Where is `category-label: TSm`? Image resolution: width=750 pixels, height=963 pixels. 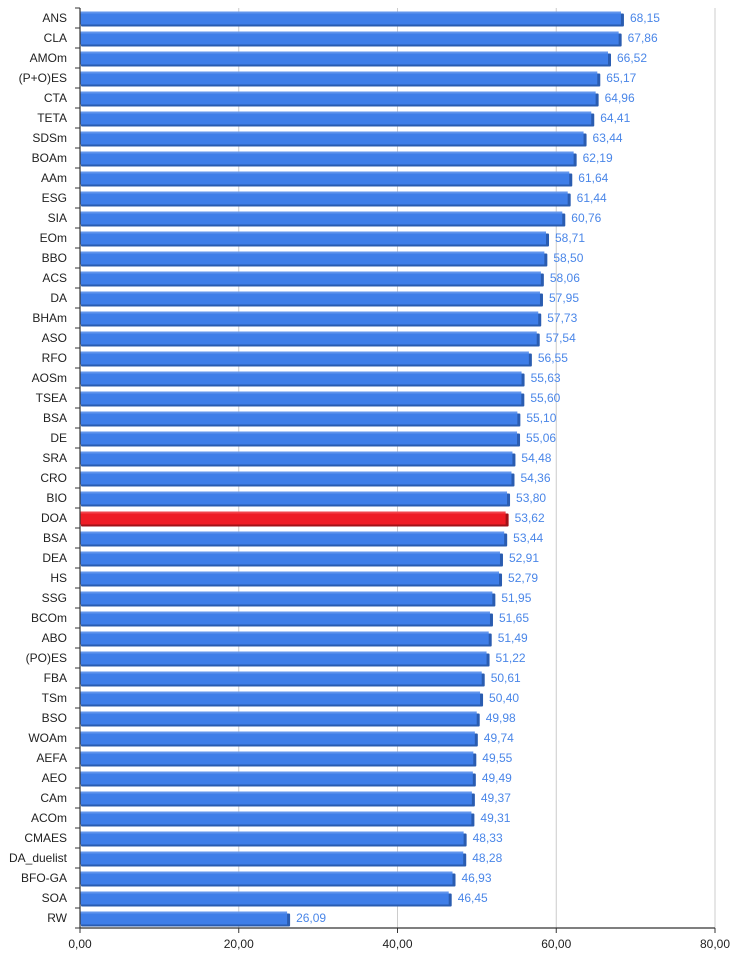
category-label: TSm is located at coordinates (54, 698).